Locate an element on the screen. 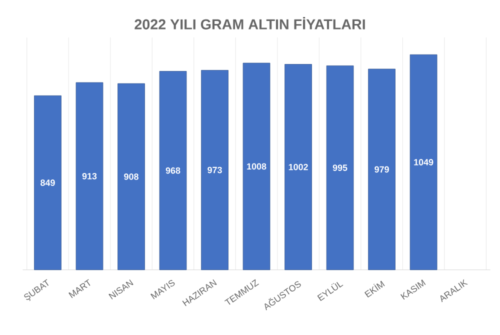 The height and width of the screenshot is (335, 500). data-label: 973 is located at coordinates (215, 170).